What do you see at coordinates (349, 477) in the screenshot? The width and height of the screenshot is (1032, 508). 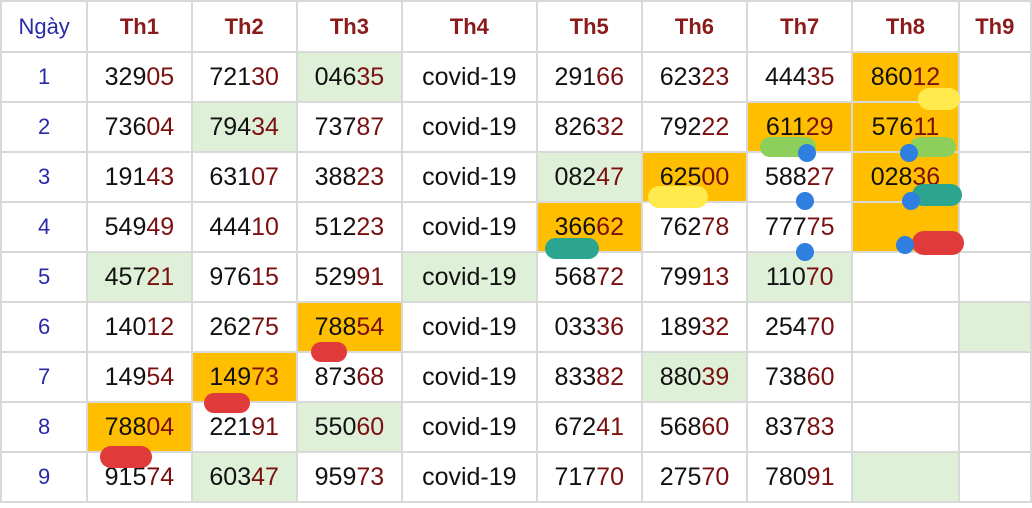 I see `result-cell: 95973` at bounding box center [349, 477].